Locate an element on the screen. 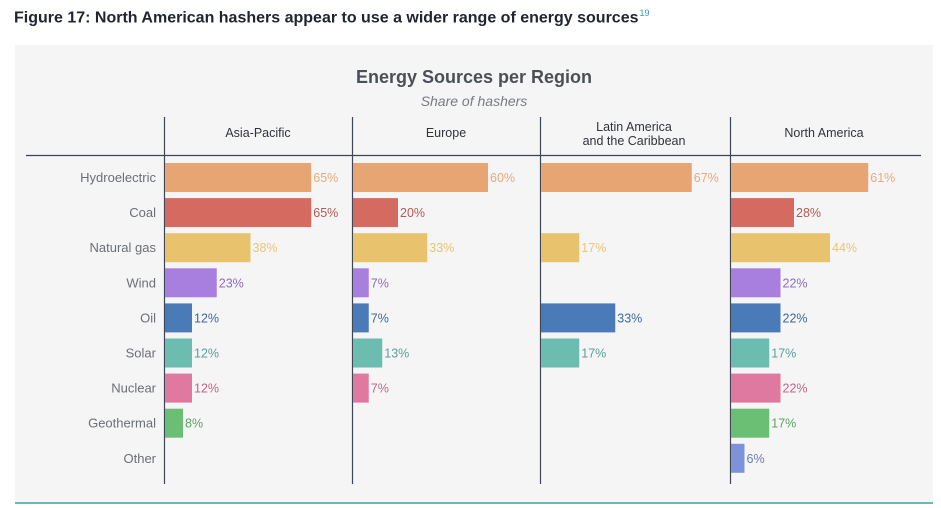  value-label-europe-nuclear: 7% is located at coordinates (380, 389).